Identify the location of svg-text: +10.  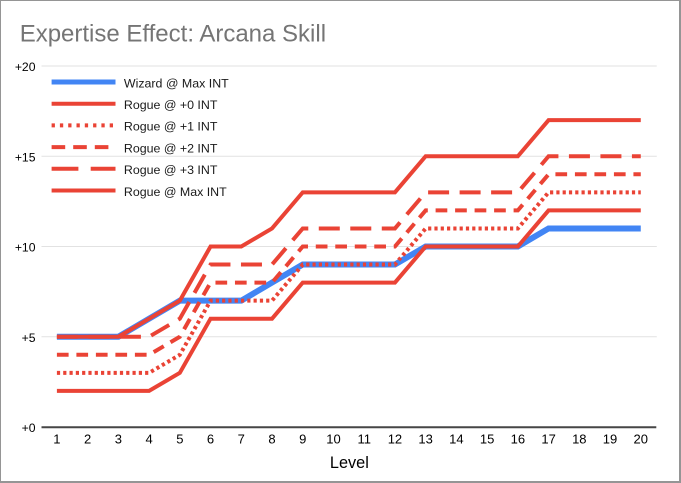
(25, 248).